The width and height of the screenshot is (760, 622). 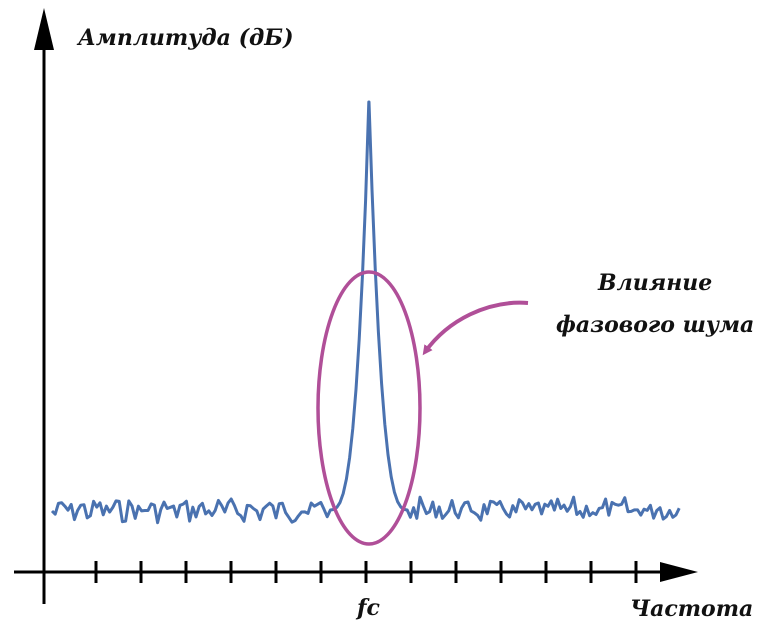 What do you see at coordinates (186, 38) in the screenshot?
I see `y-axis-label: Амплитуда (дБ)` at bounding box center [186, 38].